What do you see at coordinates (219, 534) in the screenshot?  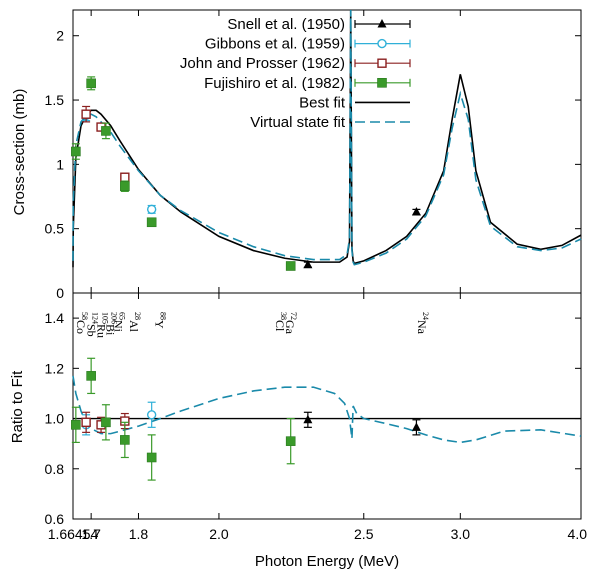 I see `x-tick-label: 2.0` at bounding box center [219, 534].